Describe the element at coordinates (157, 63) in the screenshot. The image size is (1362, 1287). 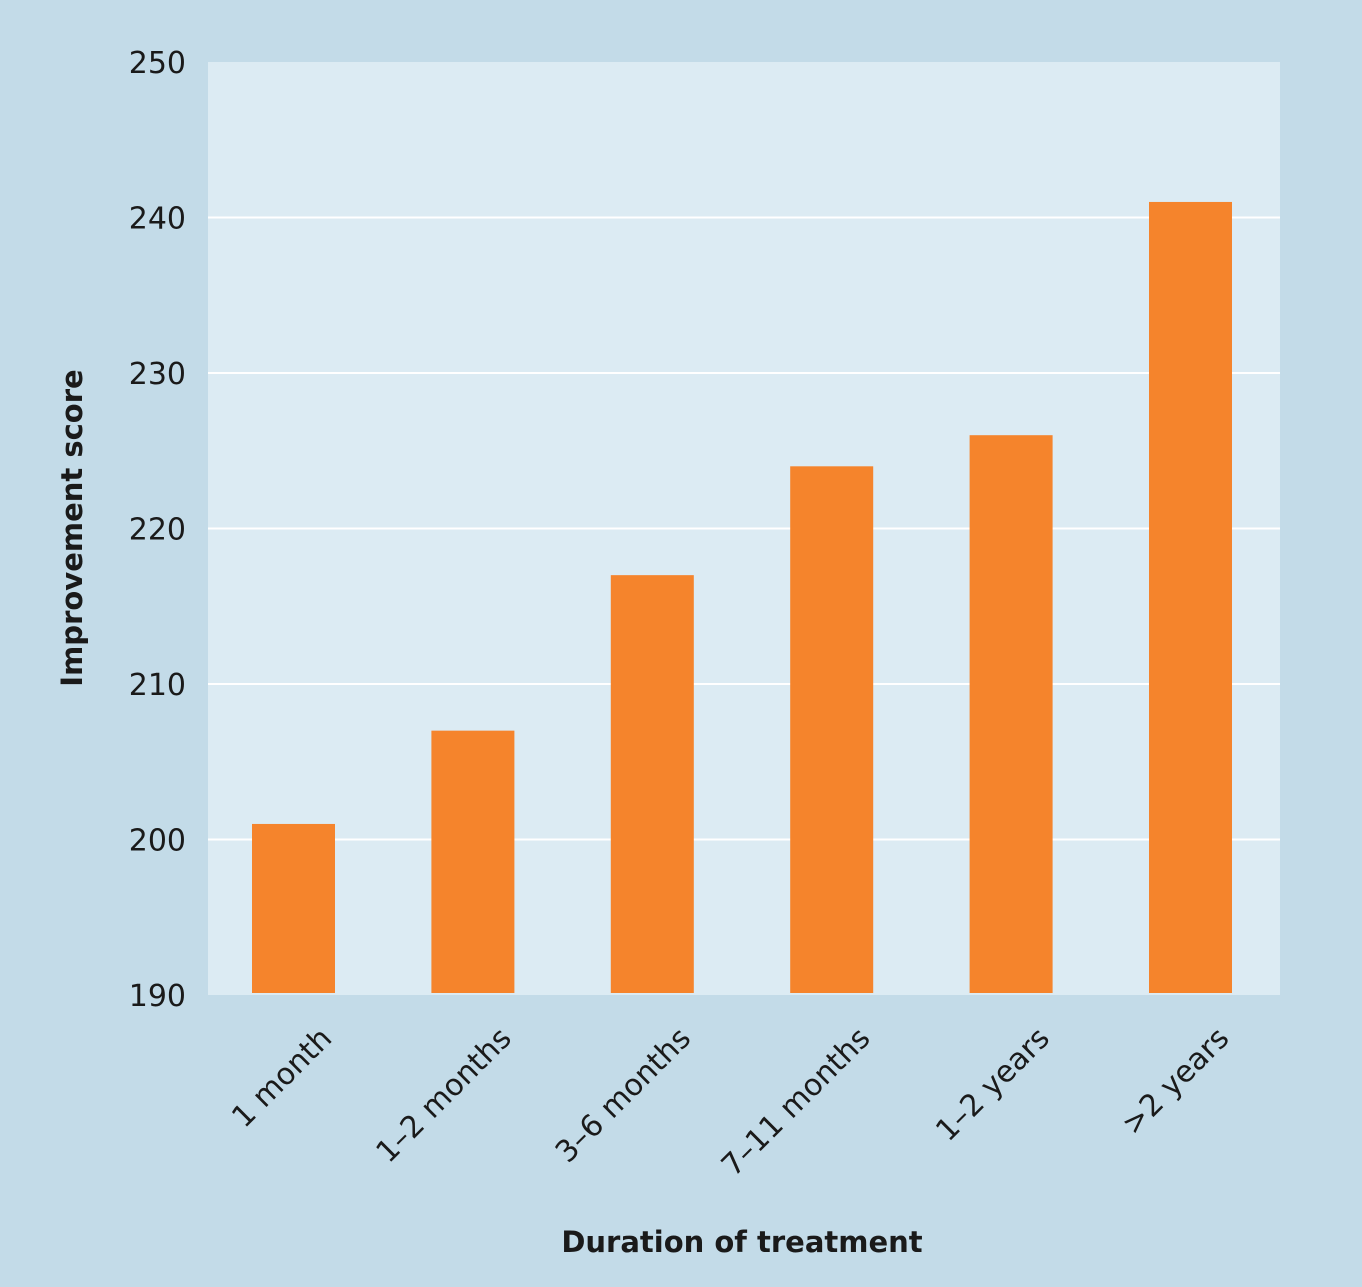
I see `y-tick-label: 250` at that location.